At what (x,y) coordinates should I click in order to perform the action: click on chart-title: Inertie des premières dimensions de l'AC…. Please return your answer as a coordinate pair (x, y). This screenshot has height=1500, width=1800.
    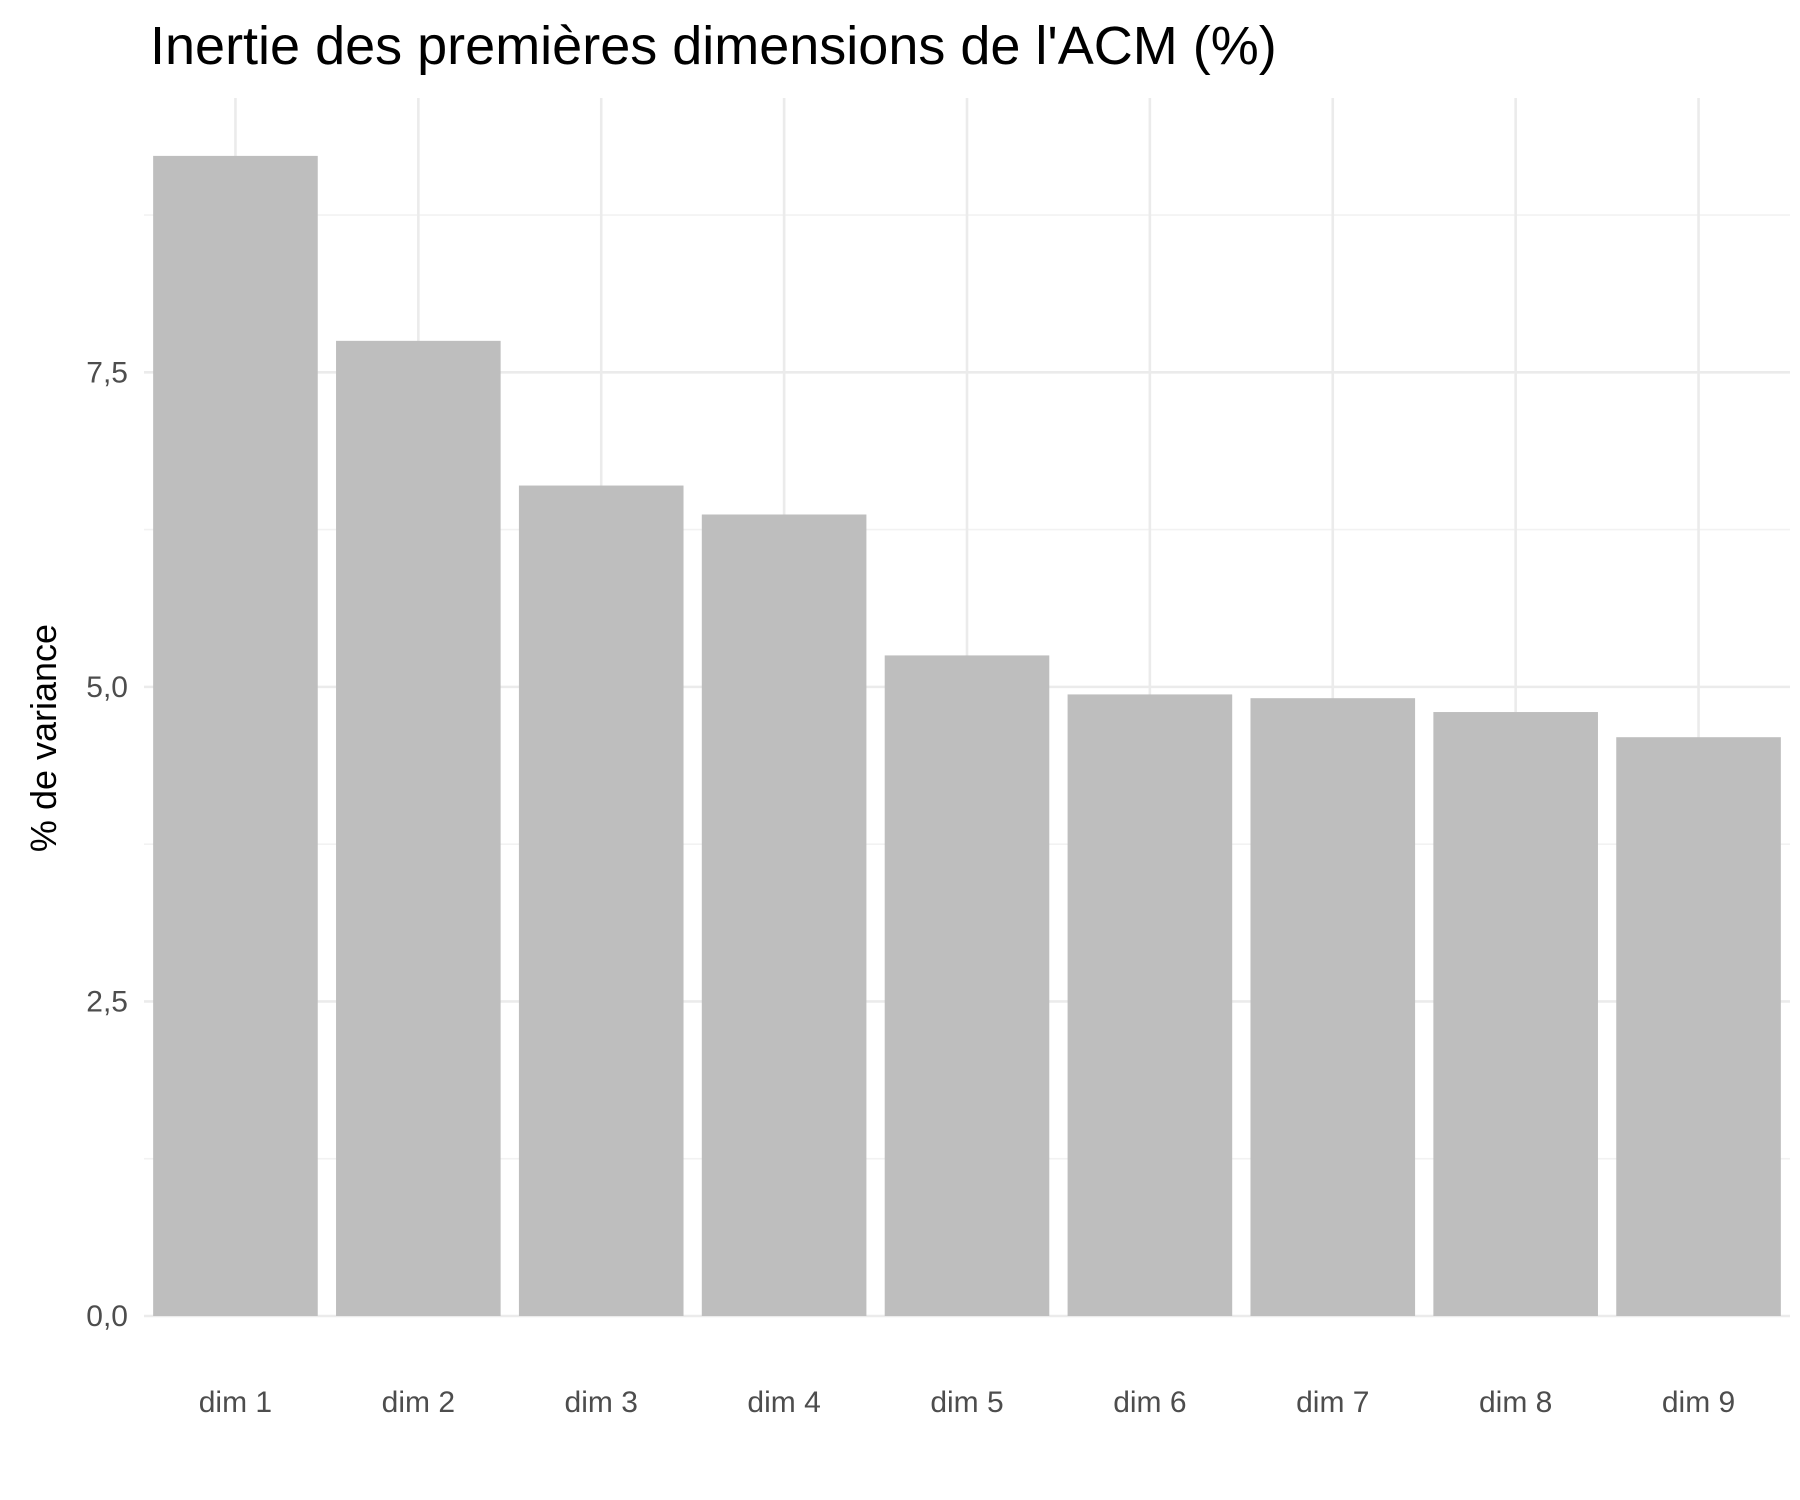
    Looking at the image, I should click on (713, 46).